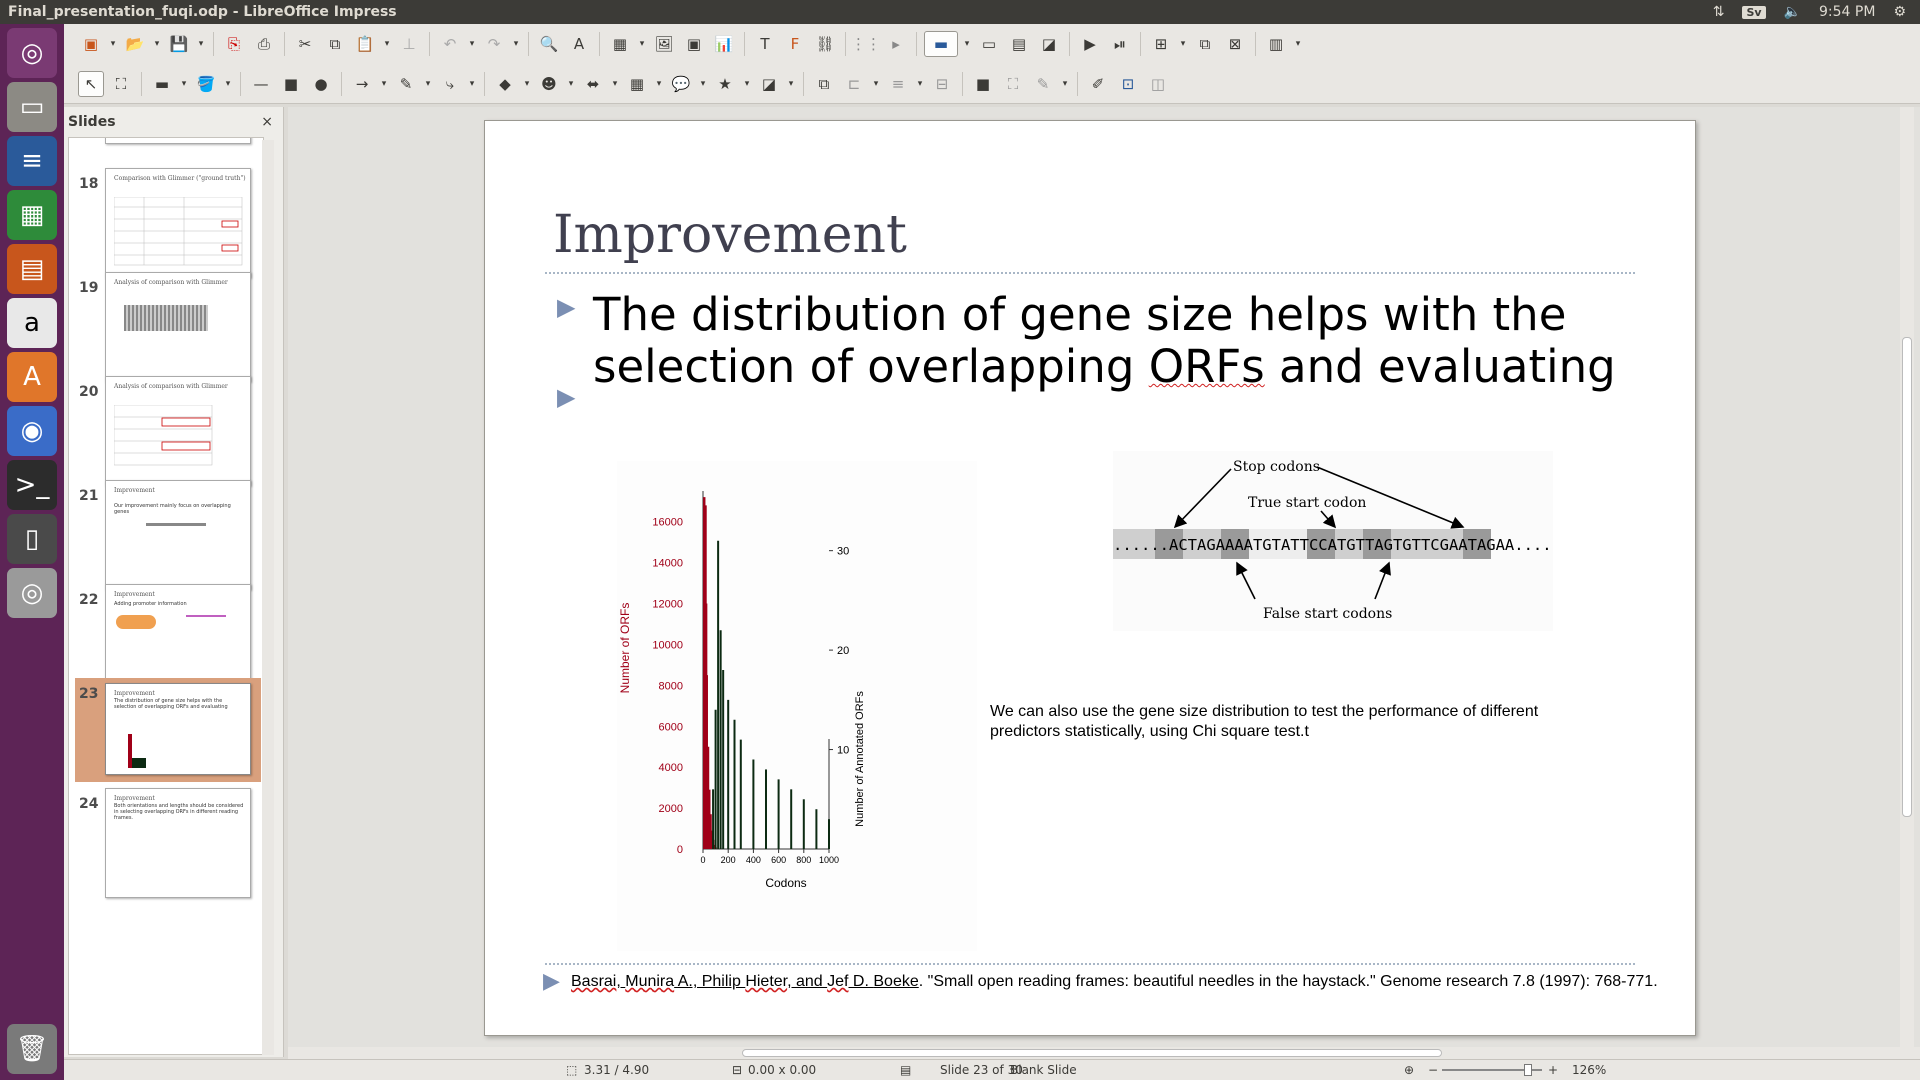 The height and width of the screenshot is (1080, 1920). I want to click on crop-icon: ⛶, so click(1013, 83).